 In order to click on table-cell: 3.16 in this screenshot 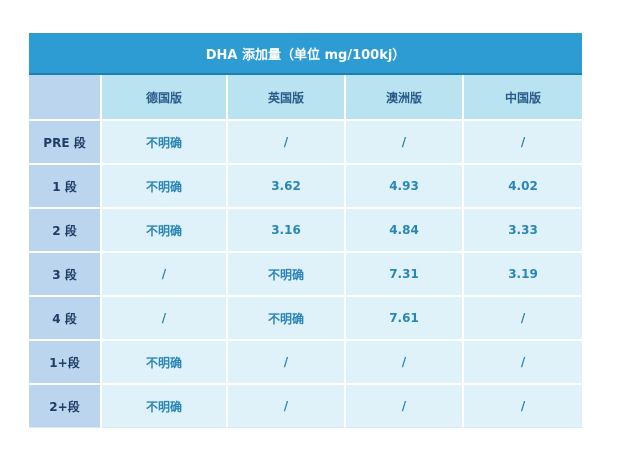, I will do `click(287, 231)`.